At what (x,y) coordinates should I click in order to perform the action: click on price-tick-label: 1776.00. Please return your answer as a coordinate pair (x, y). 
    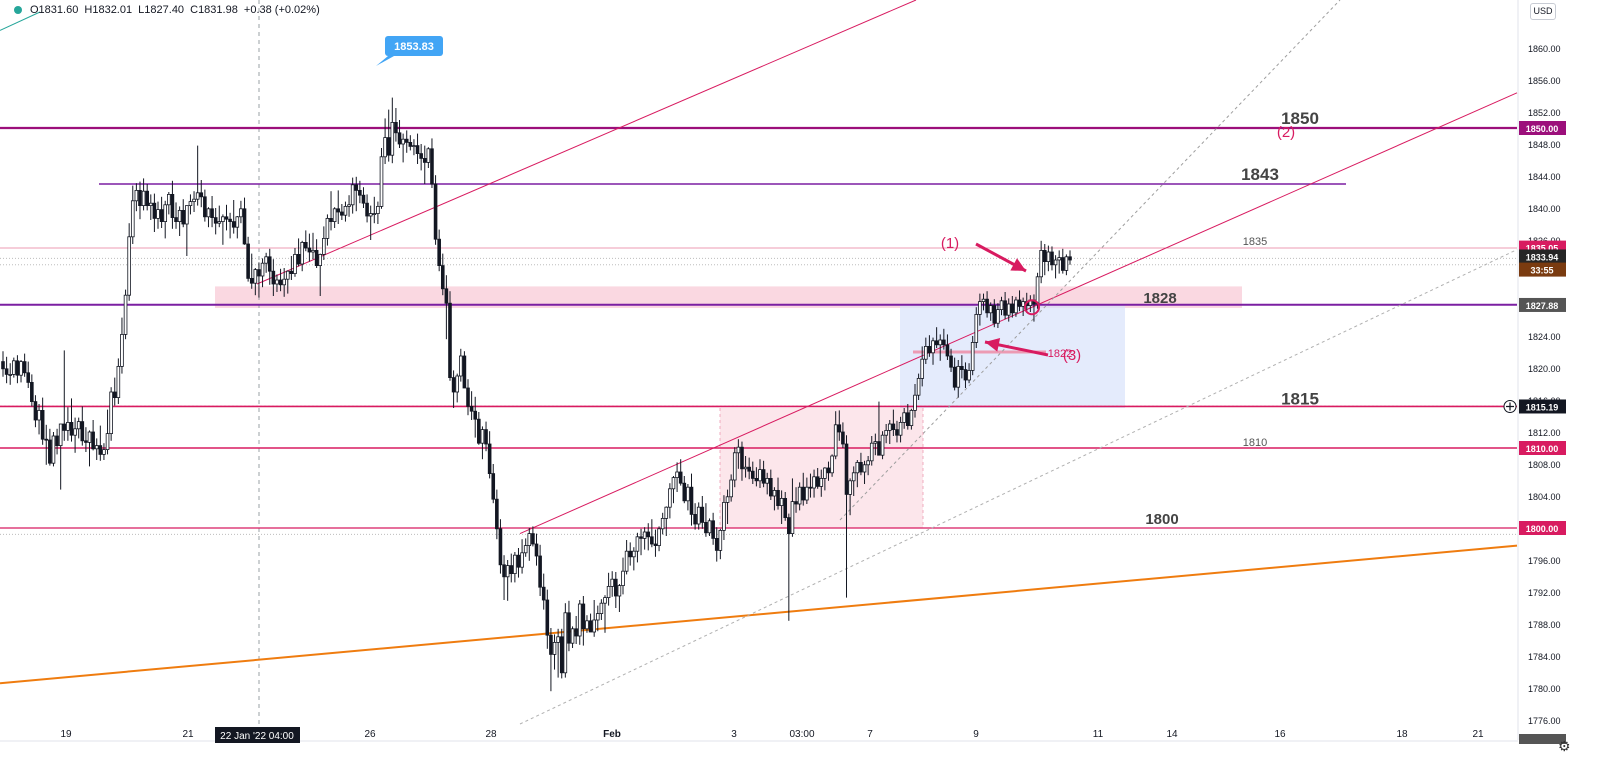
    Looking at the image, I should click on (1544, 721).